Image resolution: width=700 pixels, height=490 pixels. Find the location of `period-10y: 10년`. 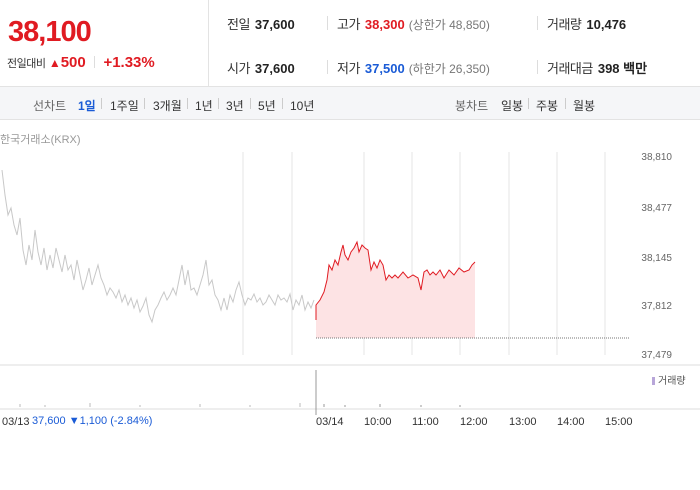

period-10y: 10년 is located at coordinates (302, 106).